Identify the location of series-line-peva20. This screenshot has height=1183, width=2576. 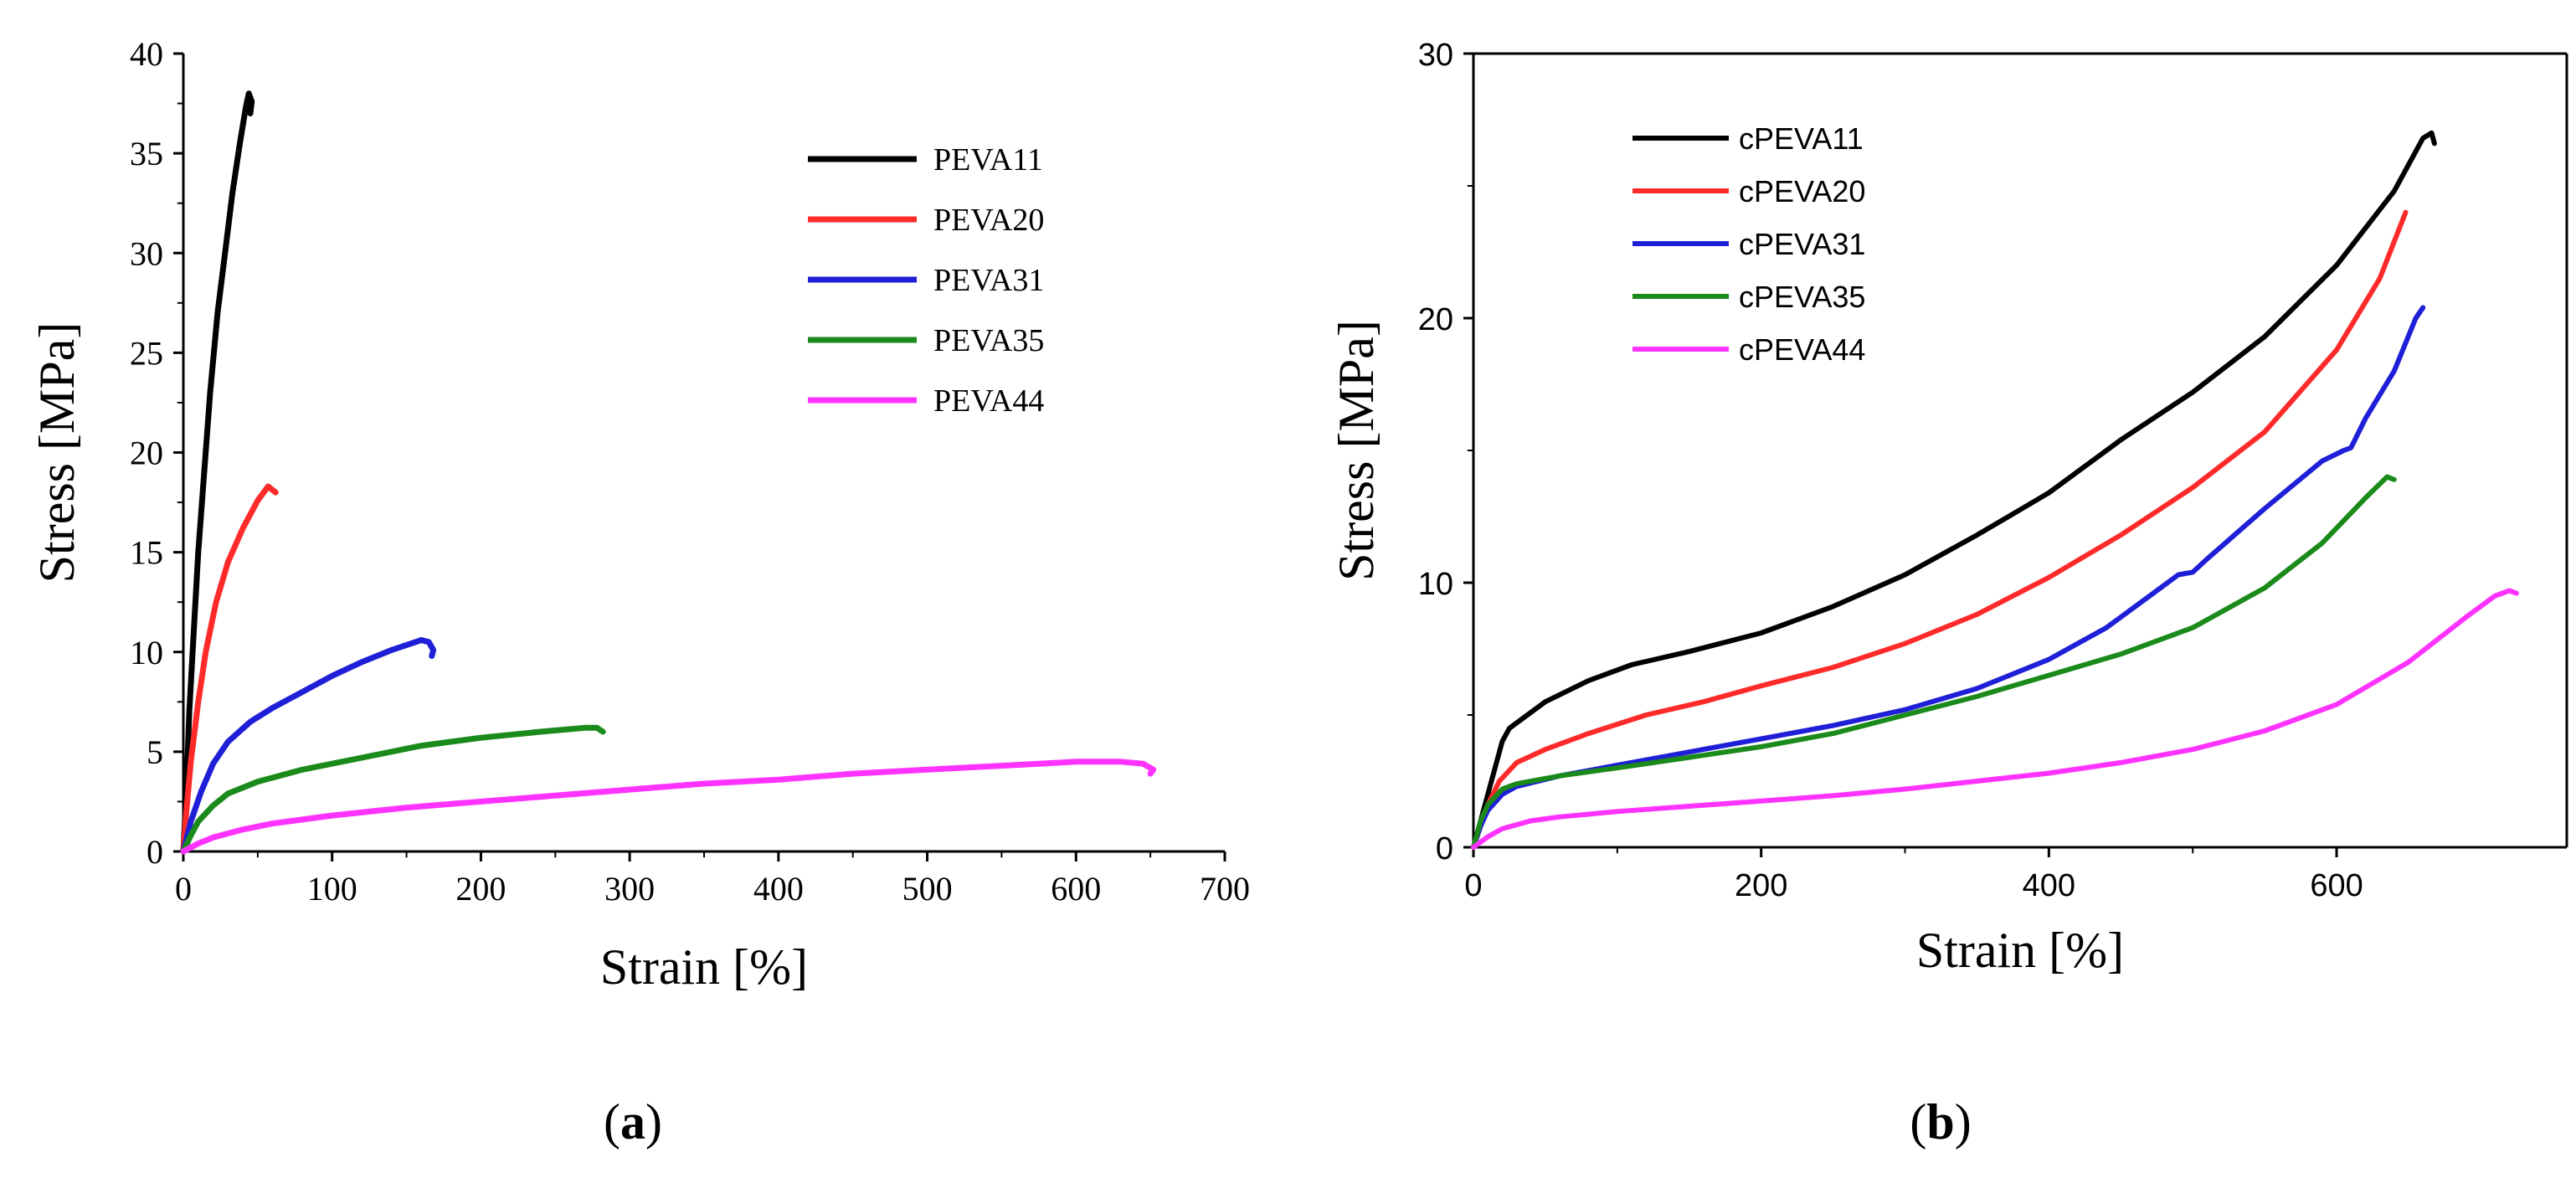
(230, 669).